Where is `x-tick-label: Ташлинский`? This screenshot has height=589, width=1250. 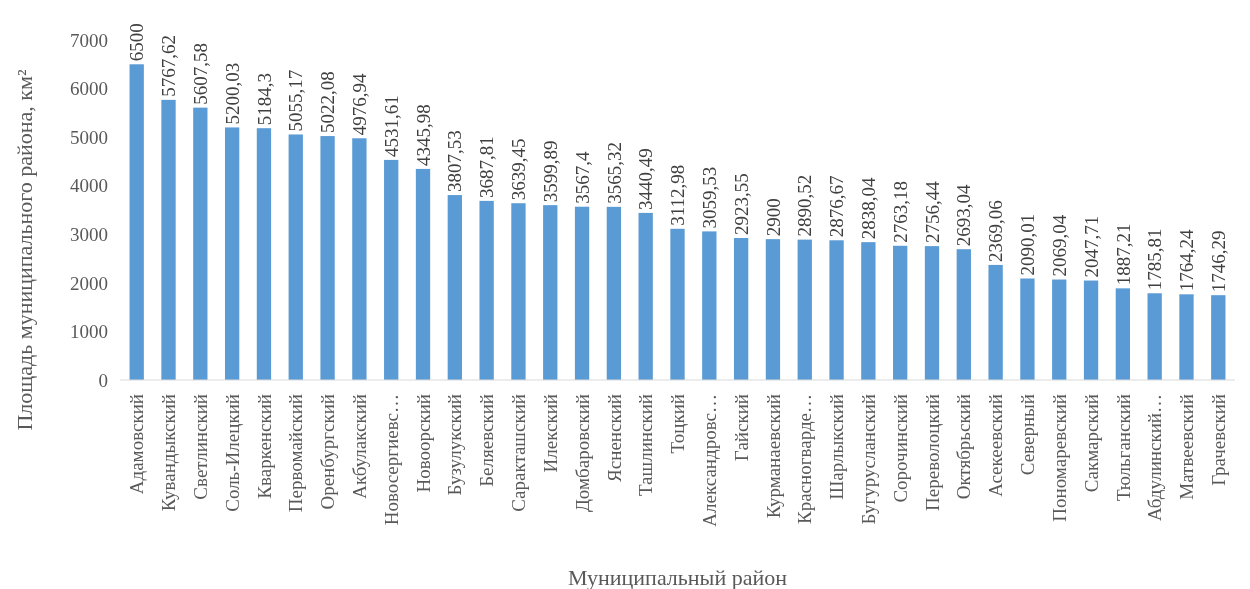
x-tick-label: Ташлинский is located at coordinates (646, 445).